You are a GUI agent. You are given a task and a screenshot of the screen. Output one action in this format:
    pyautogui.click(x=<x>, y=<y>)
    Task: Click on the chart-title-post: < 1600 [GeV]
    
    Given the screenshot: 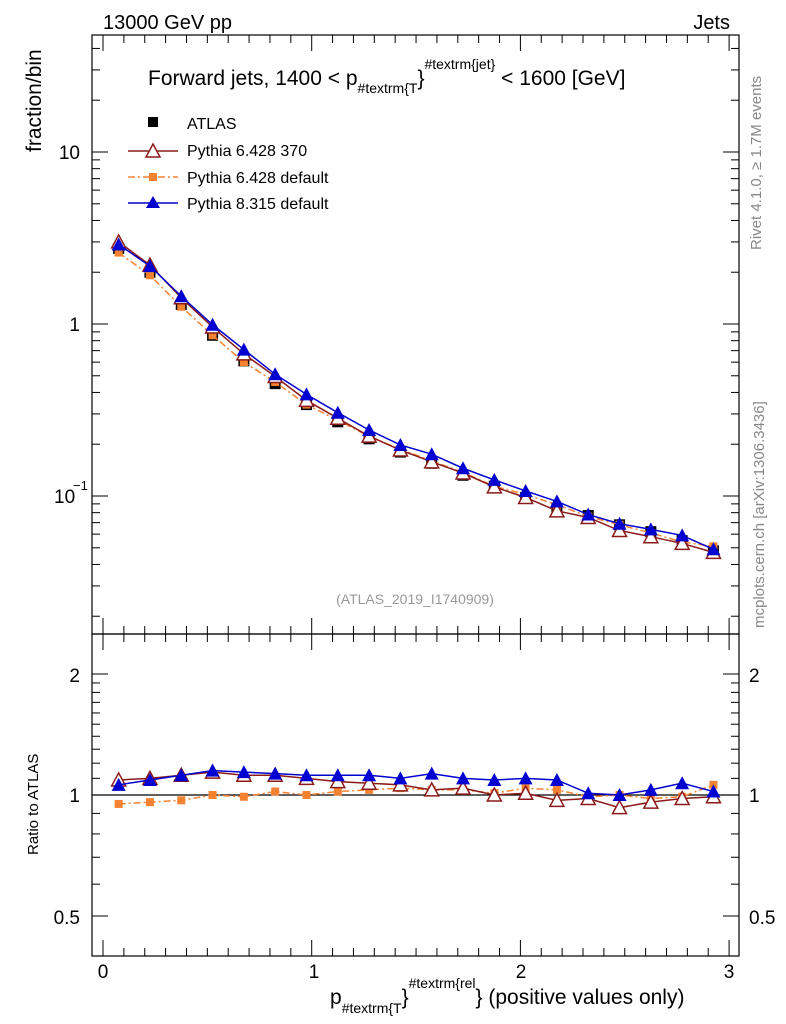 What is the action you would take?
    pyautogui.click(x=560, y=78)
    